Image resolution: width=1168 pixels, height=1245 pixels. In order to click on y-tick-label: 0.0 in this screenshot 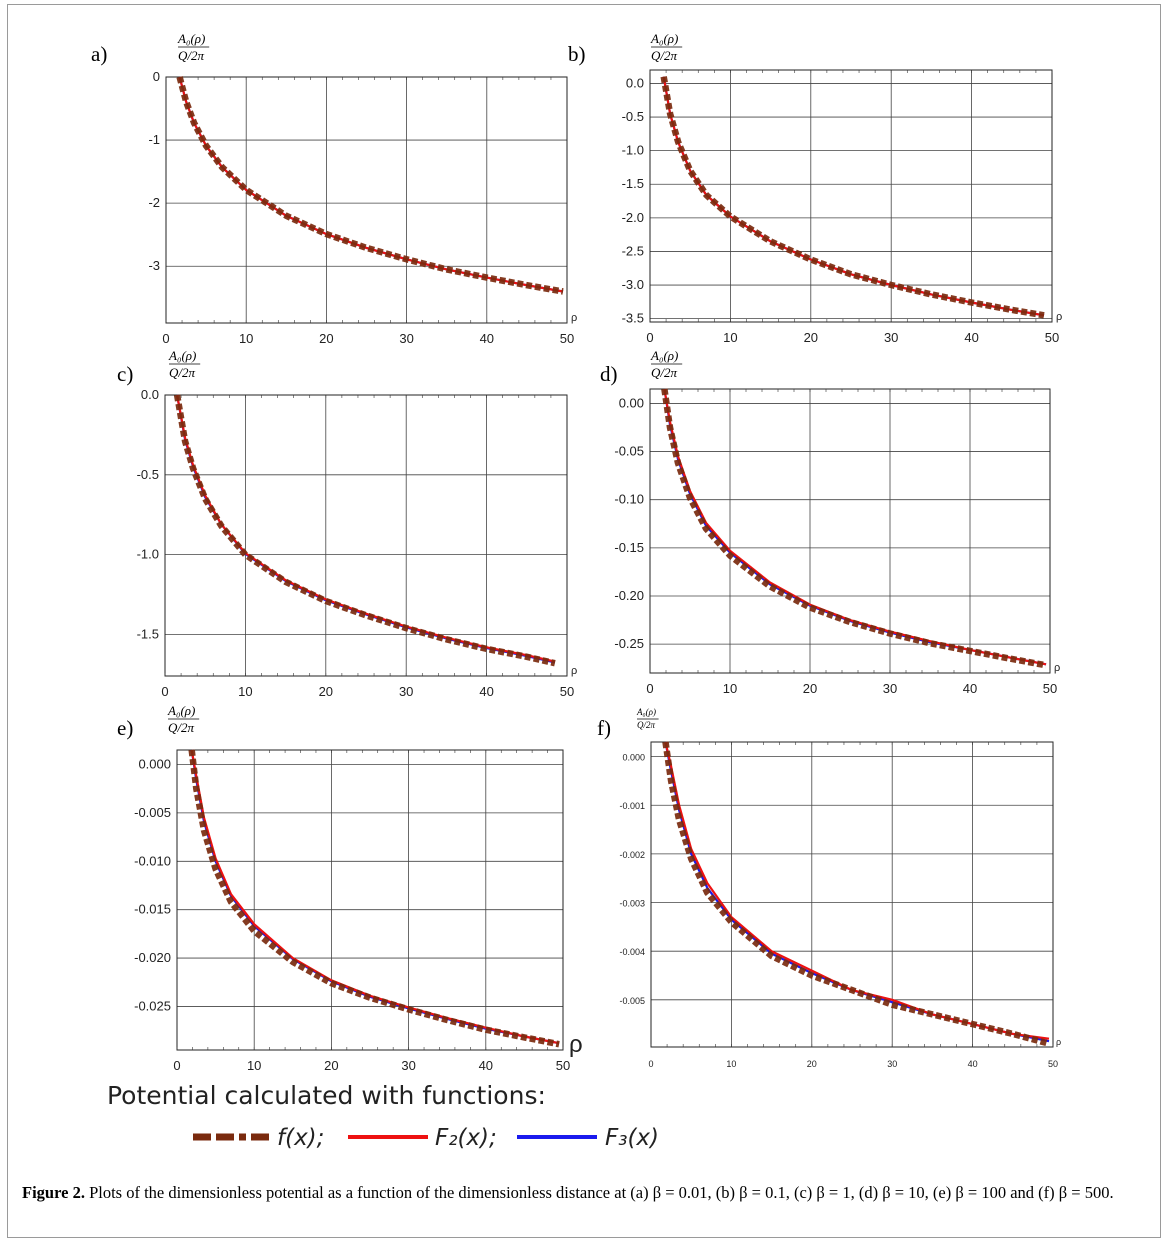, I will do `click(635, 82)`.